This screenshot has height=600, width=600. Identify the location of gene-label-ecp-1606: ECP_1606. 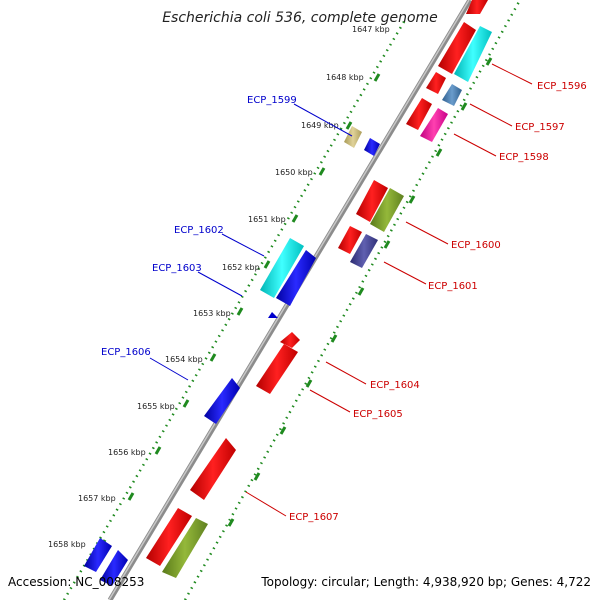
(126, 352).